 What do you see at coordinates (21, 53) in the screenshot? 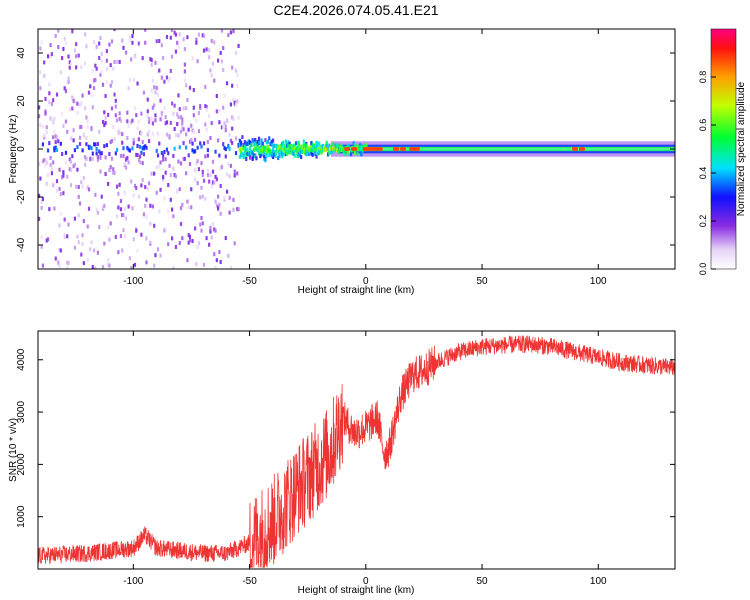
I see `y-tick-label: 40` at bounding box center [21, 53].